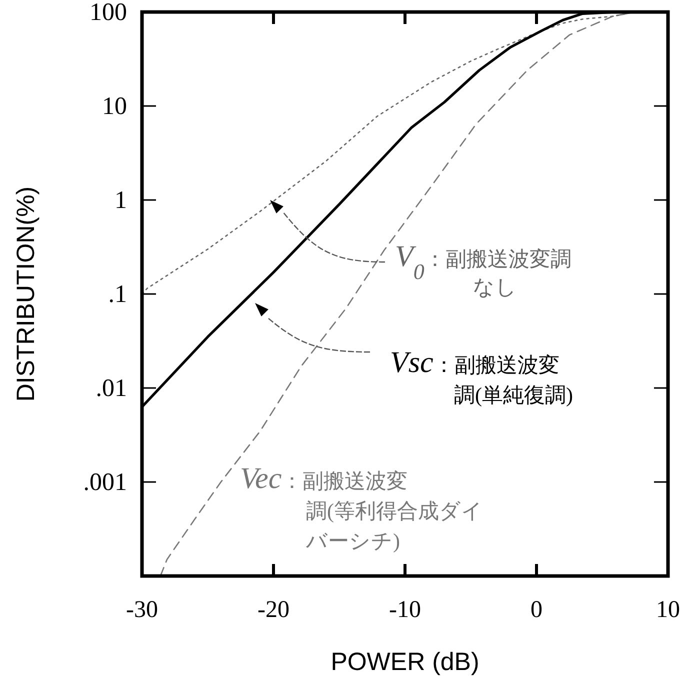  What do you see at coordinates (481, 376) in the screenshot?
I see `text: Vsc：副搬送波変調(単純復調)` at bounding box center [481, 376].